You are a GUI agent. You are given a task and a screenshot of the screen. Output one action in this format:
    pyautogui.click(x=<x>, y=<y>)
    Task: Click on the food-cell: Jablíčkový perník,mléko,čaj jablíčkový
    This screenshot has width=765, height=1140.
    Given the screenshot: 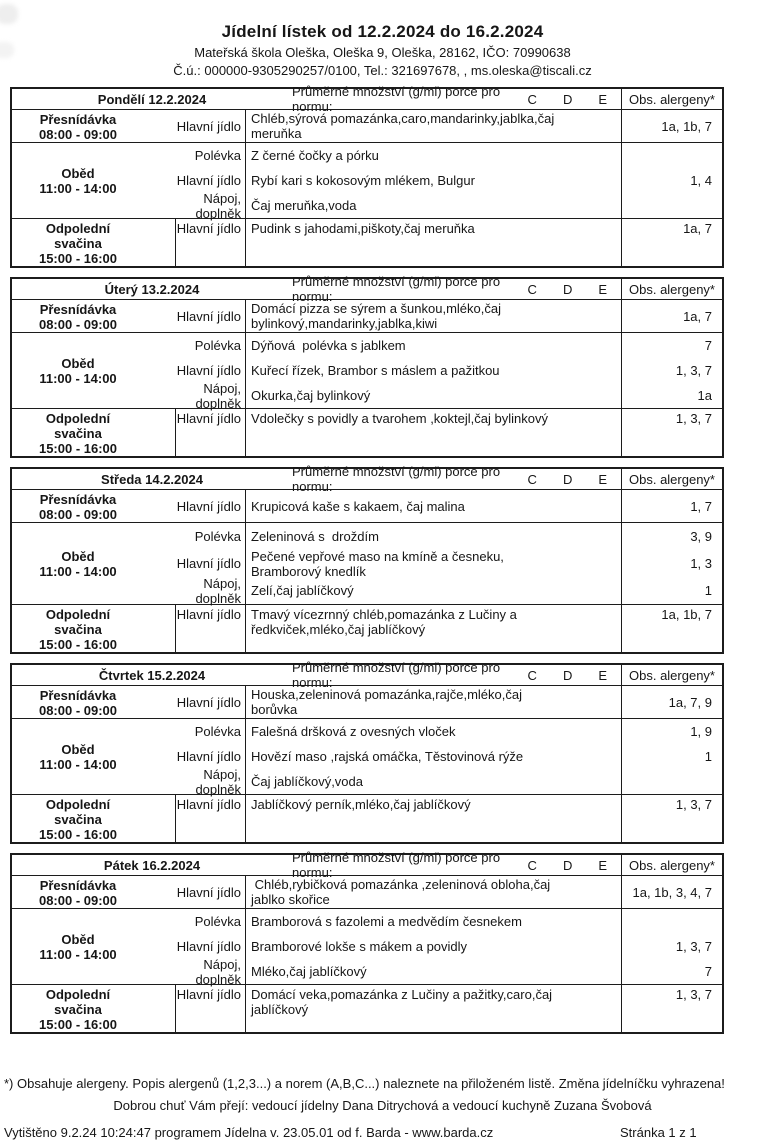 What is the action you would take?
    pyautogui.click(x=361, y=804)
    